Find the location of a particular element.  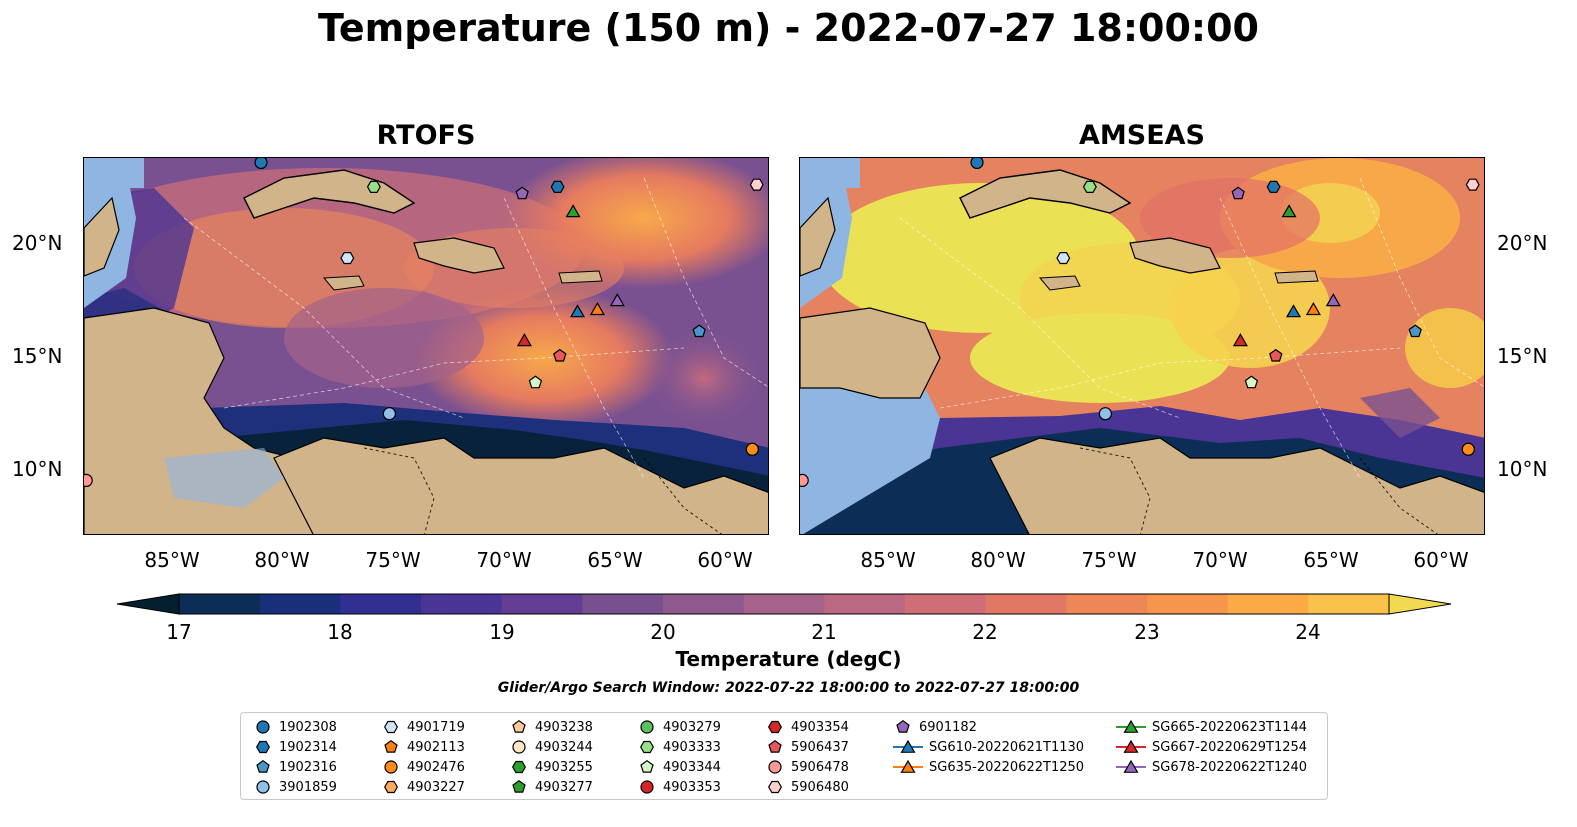

colorbar-tick-24: 24 is located at coordinates (1308, 632).